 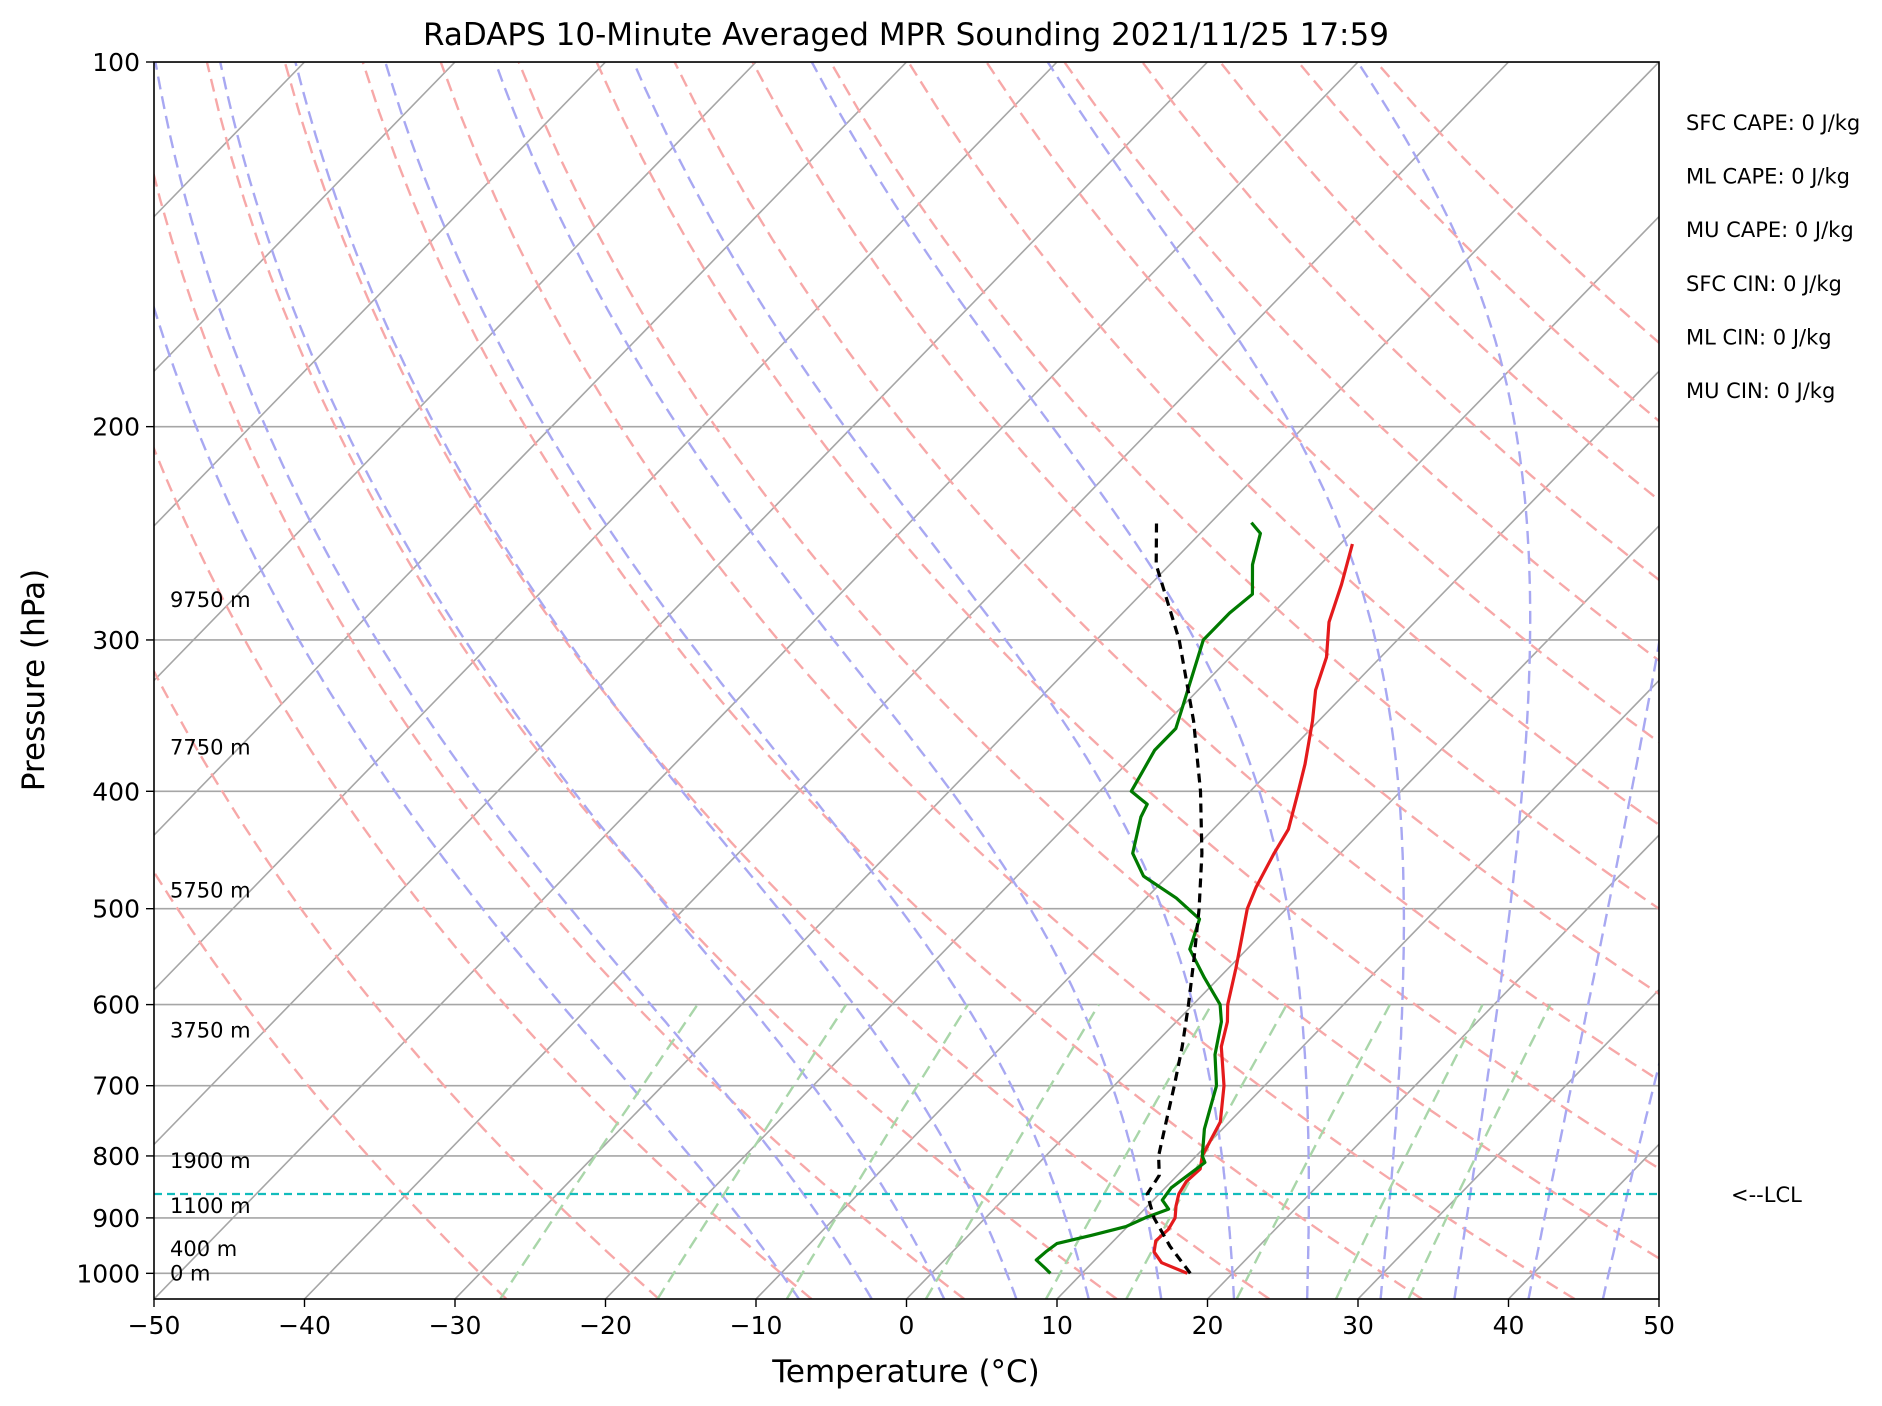 I want to click on y-tick-label: 700, so click(x=116, y=1086).